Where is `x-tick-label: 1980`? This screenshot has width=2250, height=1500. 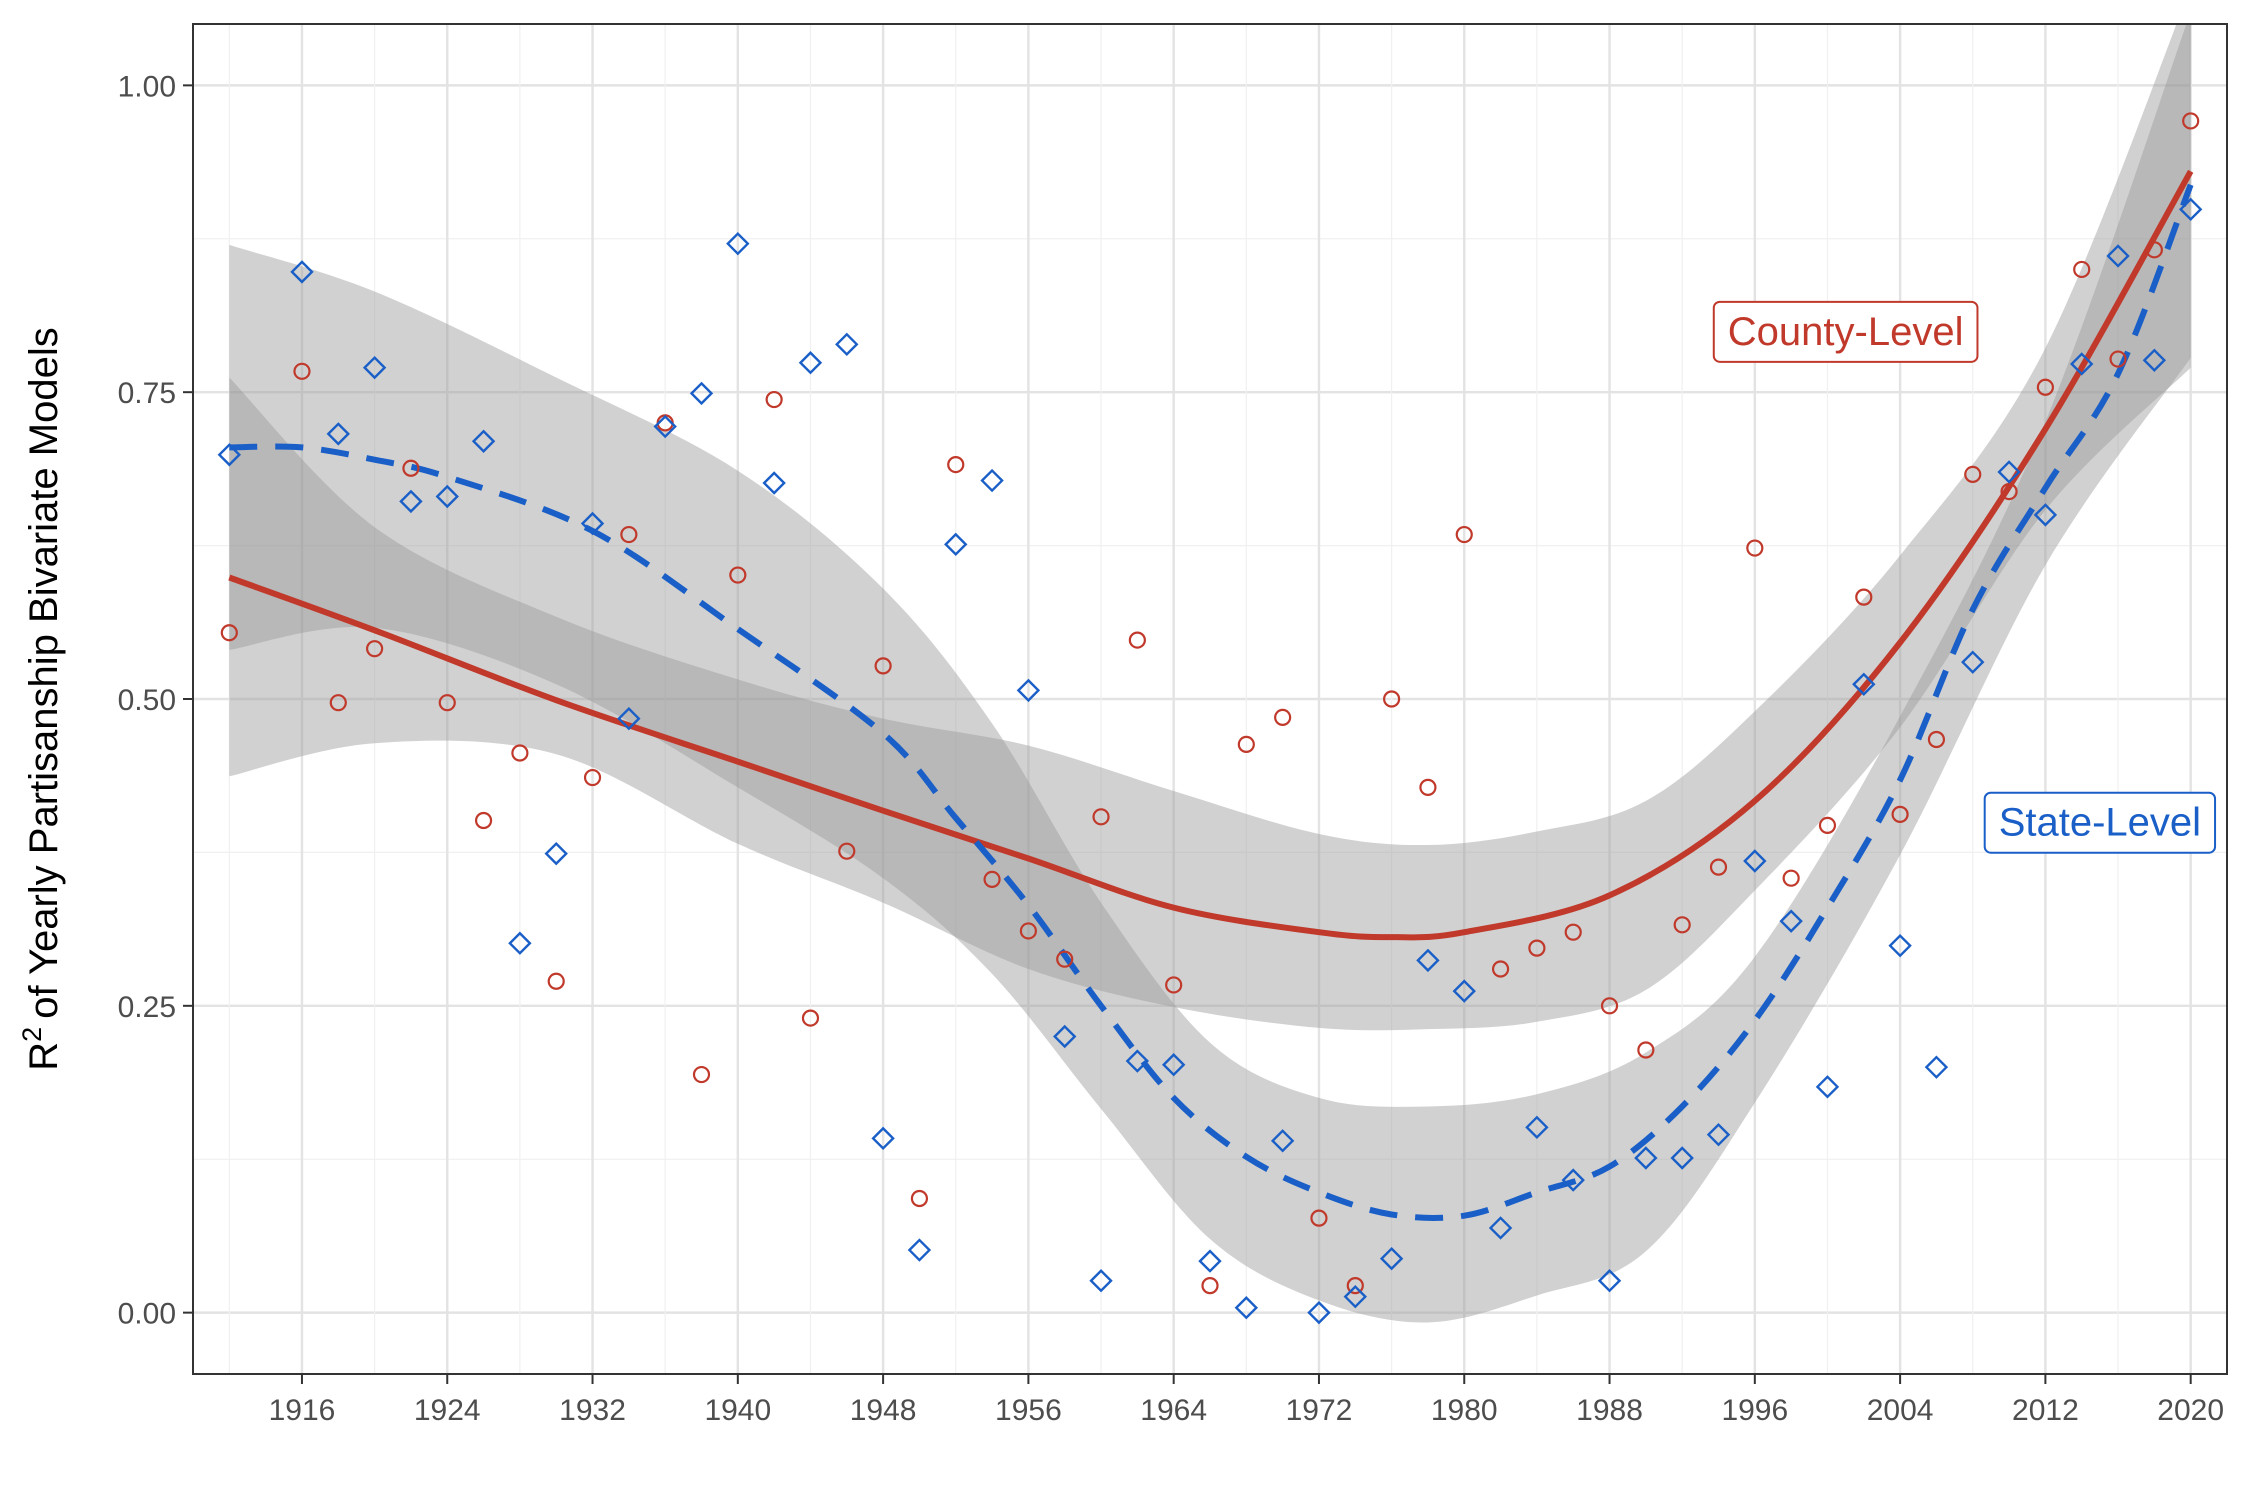 x-tick-label: 1980 is located at coordinates (1464, 1410).